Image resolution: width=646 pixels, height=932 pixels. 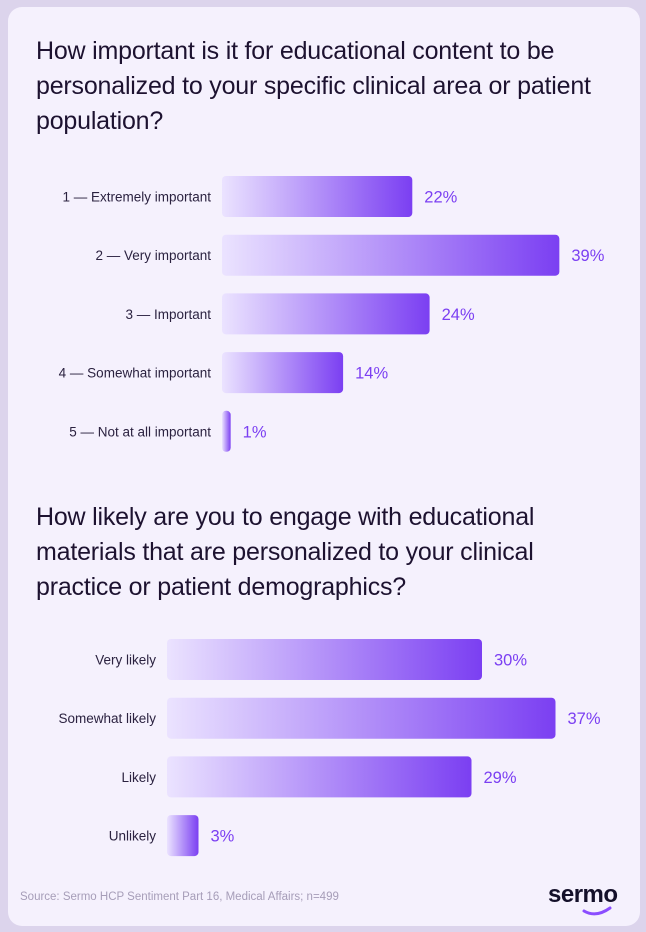 I want to click on category-label: Somewhat likely, so click(x=107, y=718).